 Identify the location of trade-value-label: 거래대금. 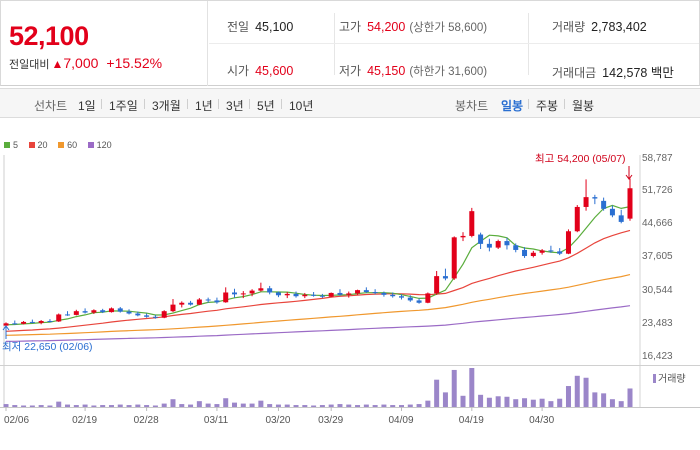
(574, 73).